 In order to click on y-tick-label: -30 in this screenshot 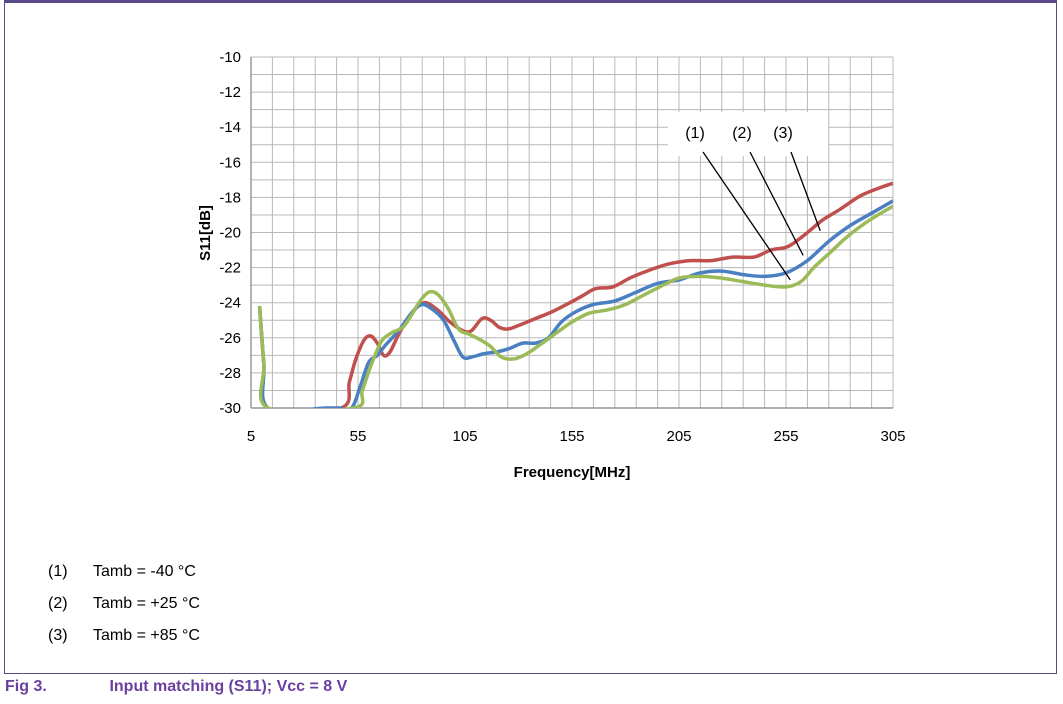, I will do `click(230, 408)`.